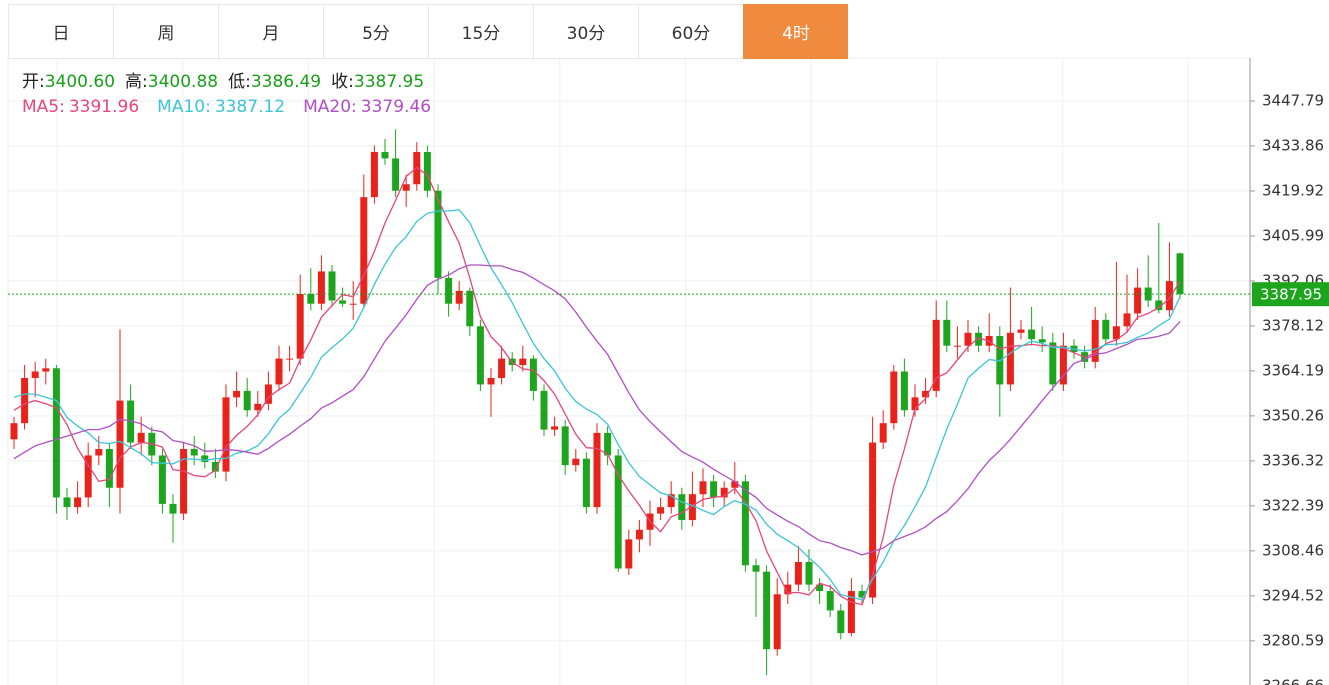 This screenshot has height=685, width=1329. What do you see at coordinates (165, 31) in the screenshot?
I see `tab: 周` at bounding box center [165, 31].